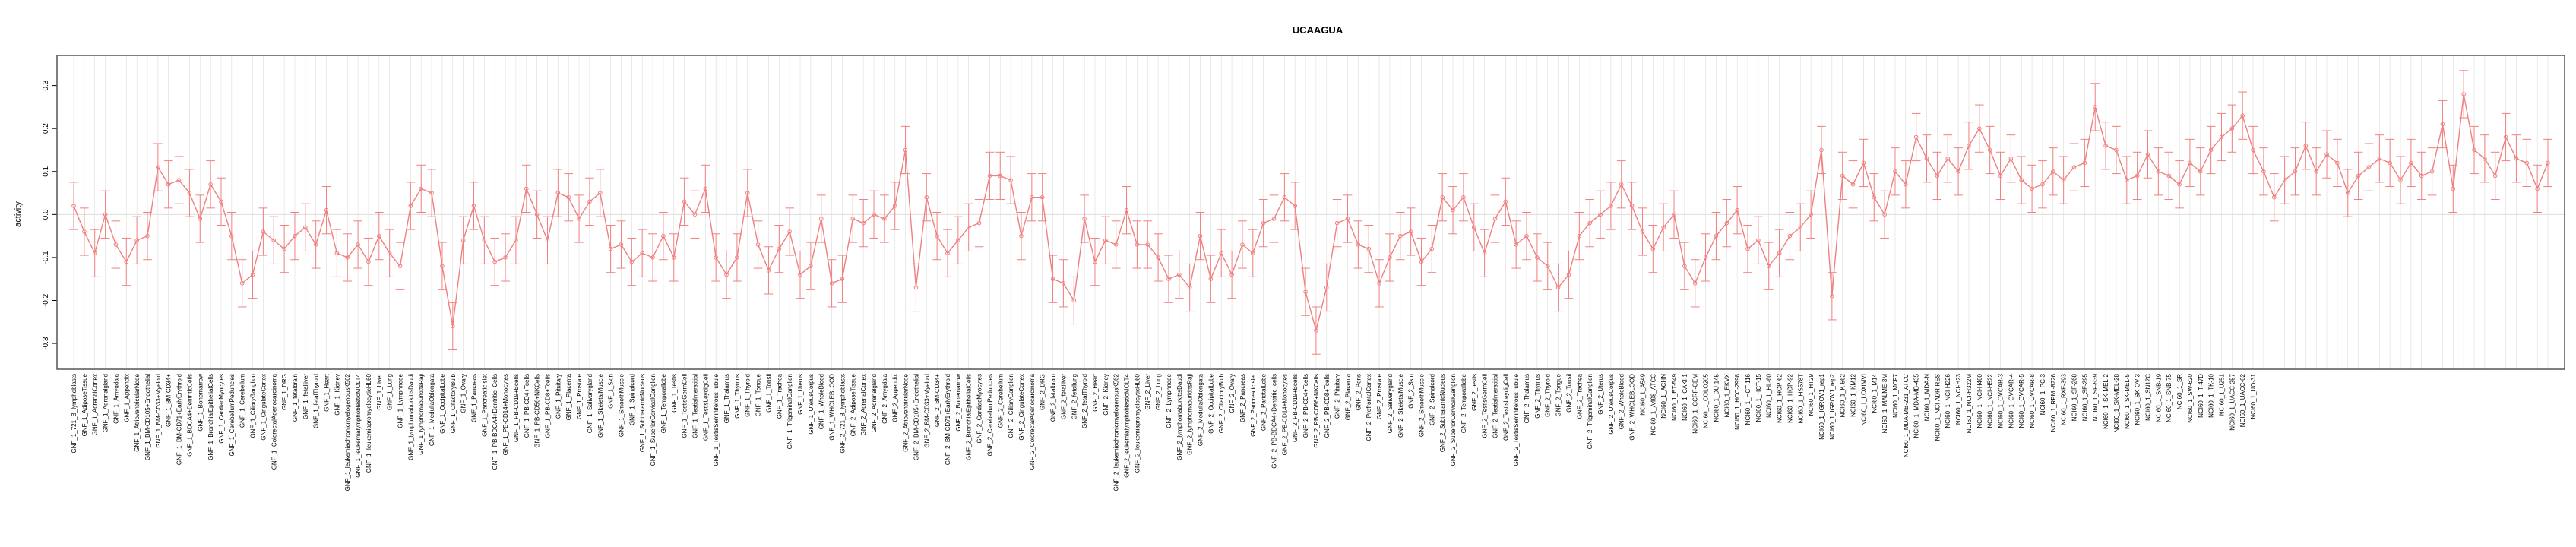  What do you see at coordinates (2095, 397) in the screenshot?
I see `x-tick-label: NCI60_1_SF-539` at bounding box center [2095, 397].